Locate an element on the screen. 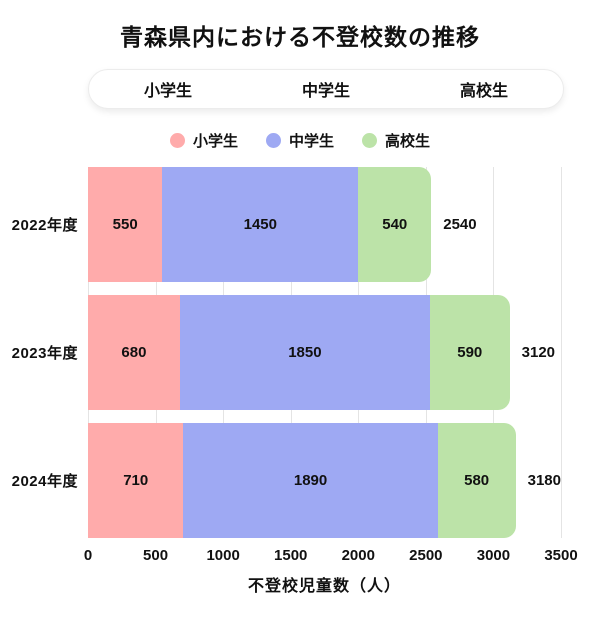 The image size is (600, 618). legend-item-elementary: 小学生 is located at coordinates (203, 140).